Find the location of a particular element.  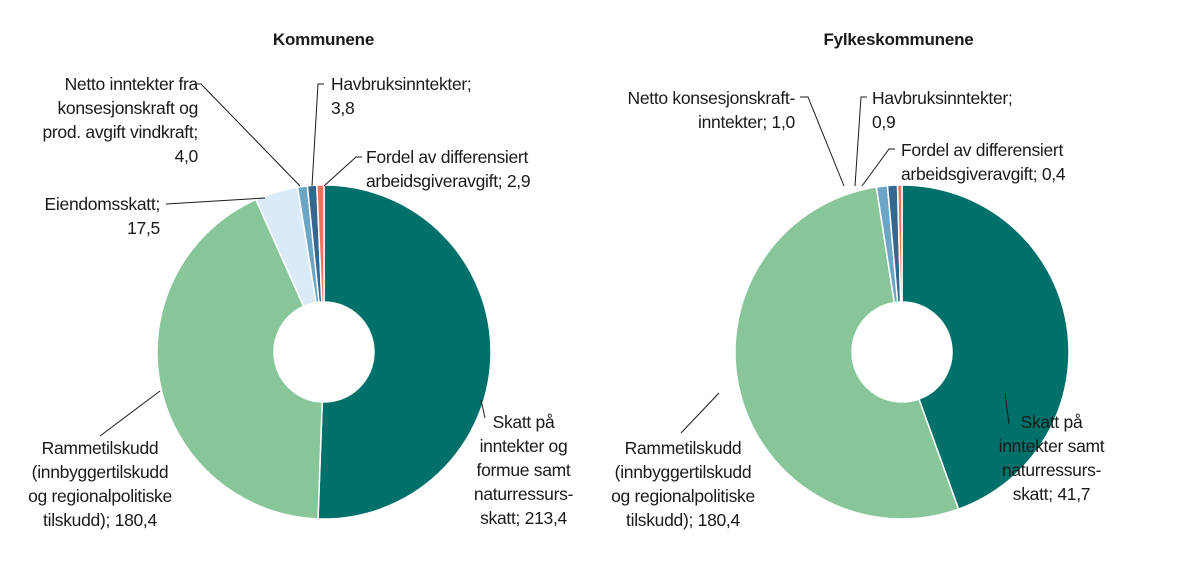

chart-title: Kommunene is located at coordinates (323, 39).